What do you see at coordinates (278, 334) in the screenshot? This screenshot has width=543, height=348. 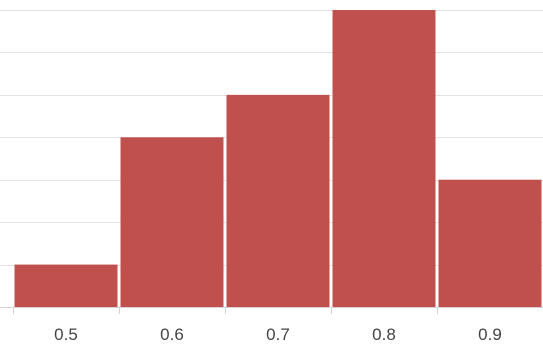 I see `x-tick-label-0.7: 0.7` at bounding box center [278, 334].